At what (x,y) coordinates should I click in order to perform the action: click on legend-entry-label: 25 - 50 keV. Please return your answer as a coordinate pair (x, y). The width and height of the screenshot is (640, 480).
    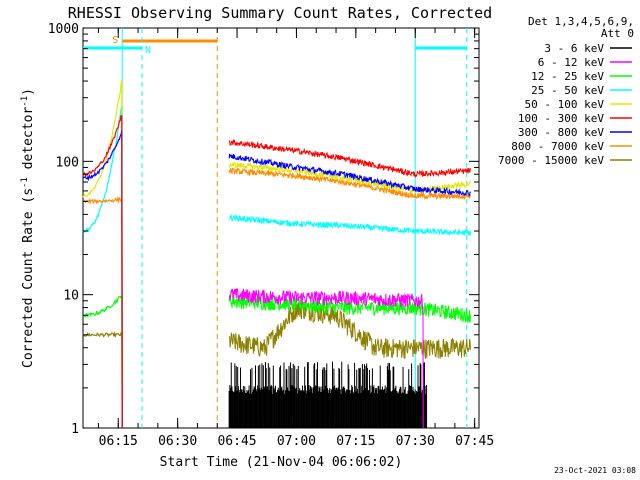
    Looking at the image, I should click on (567, 90).